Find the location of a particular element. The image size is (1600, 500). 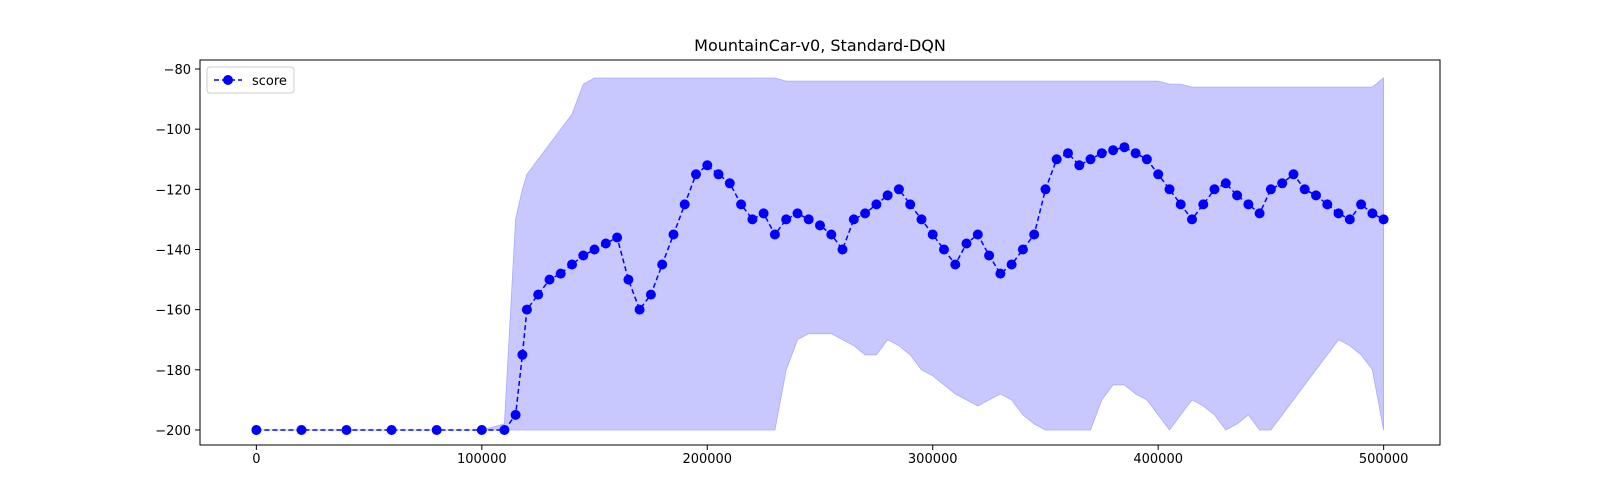

legend-label-score: score is located at coordinates (269, 81).